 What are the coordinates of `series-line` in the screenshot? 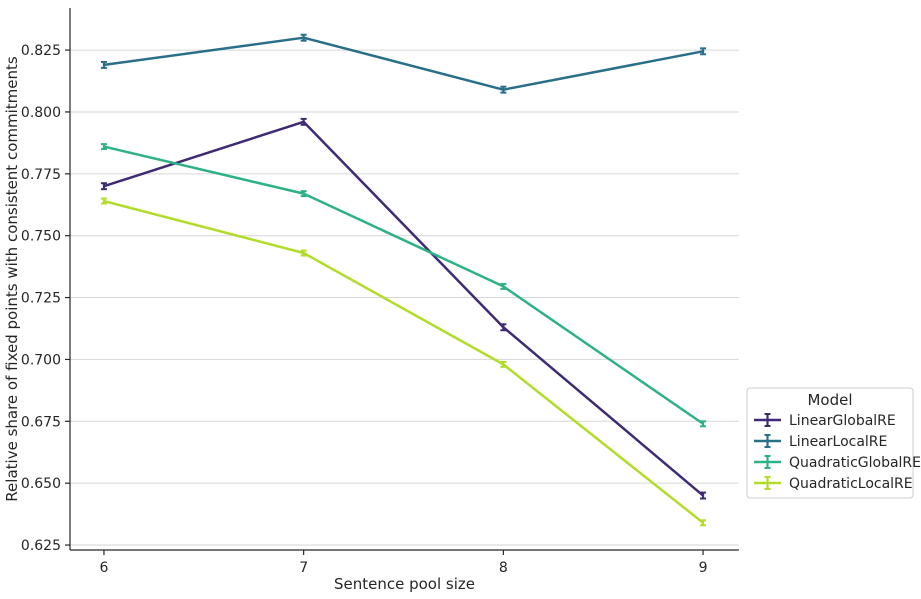 It's located at (403, 63).